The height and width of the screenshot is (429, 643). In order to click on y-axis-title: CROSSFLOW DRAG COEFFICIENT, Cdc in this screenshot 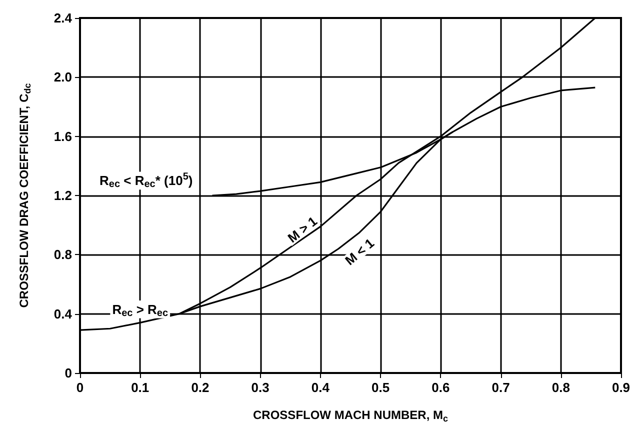, I will do `click(24, 195)`.